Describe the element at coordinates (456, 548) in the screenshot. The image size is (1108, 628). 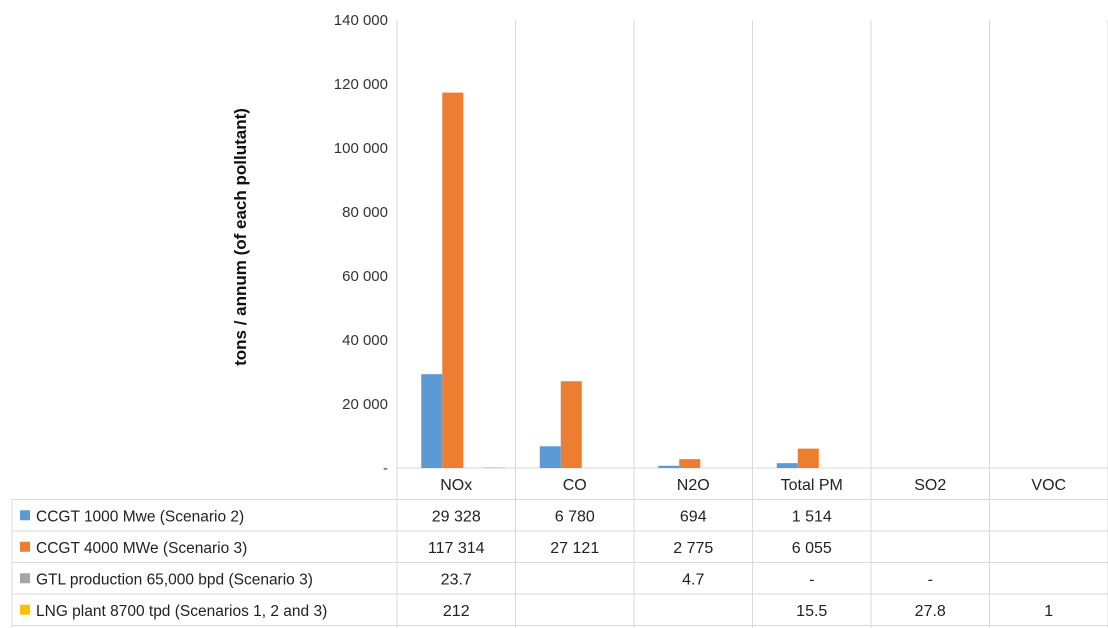
I see `data-cell: 117 314` at that location.